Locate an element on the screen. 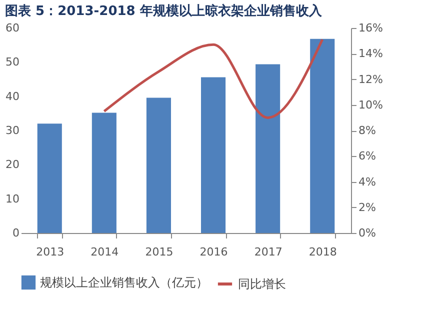 This screenshot has height=316, width=437. y-tick-label: 60 is located at coordinates (13, 28).